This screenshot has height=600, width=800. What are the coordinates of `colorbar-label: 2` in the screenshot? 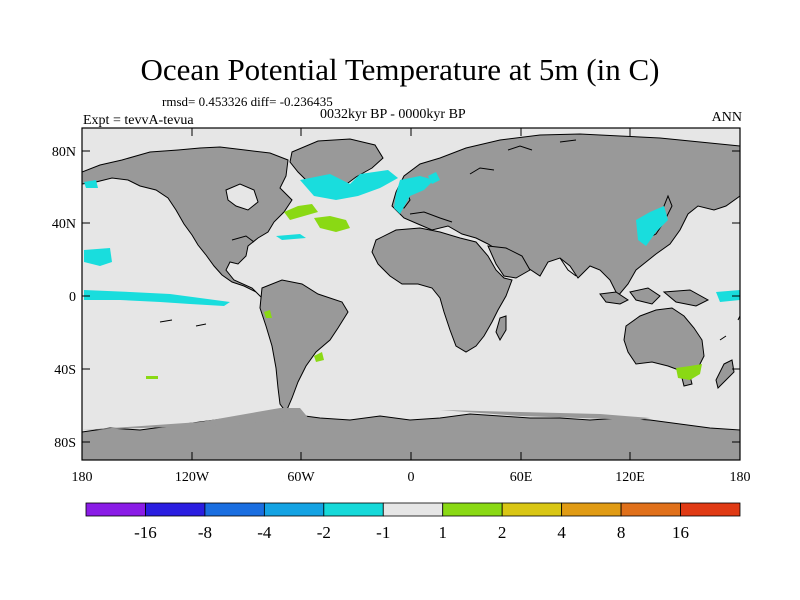 It's located at (502, 532).